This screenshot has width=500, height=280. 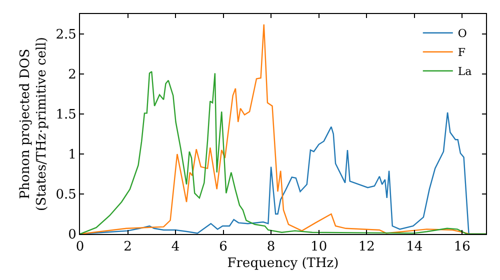 What do you see at coordinates (283, 264) in the screenshot?
I see `x-axis-title: Frequency (THz)` at bounding box center [283, 264].